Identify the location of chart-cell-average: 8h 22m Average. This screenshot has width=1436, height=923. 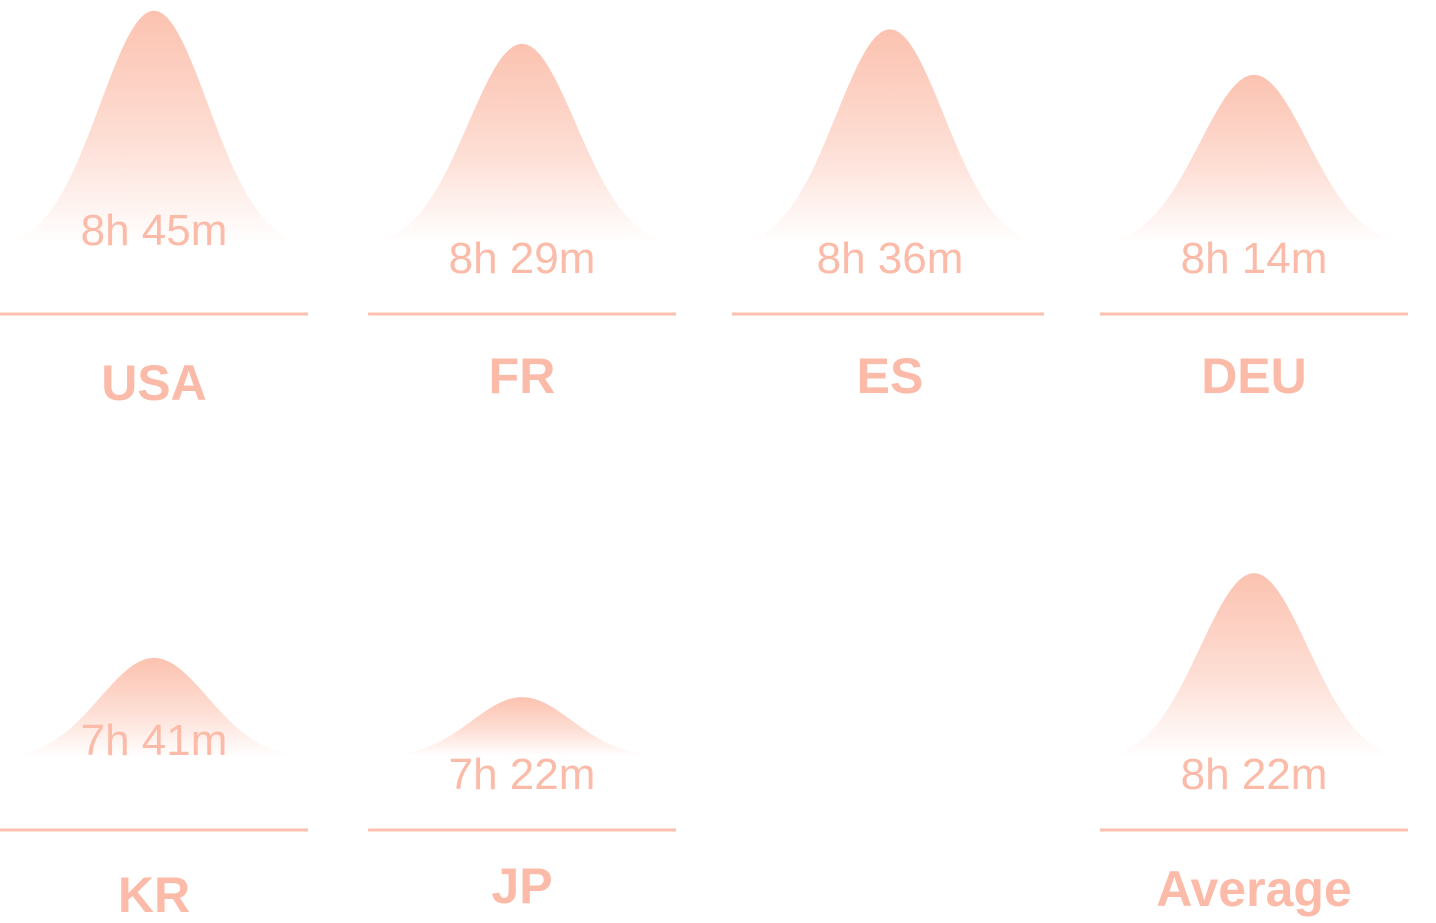
(1254, 745).